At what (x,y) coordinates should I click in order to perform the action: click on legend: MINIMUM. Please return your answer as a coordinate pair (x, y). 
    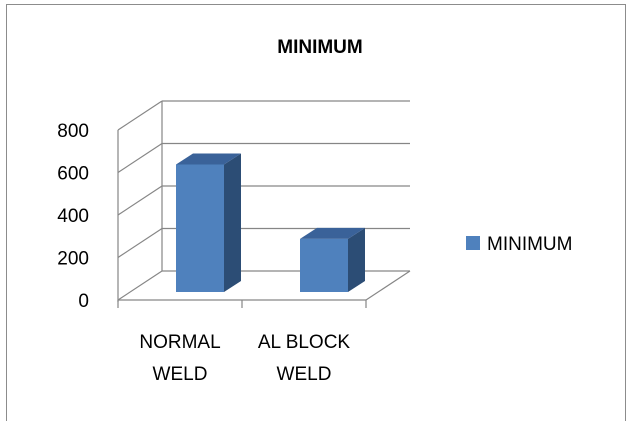
    Looking at the image, I should click on (519, 244).